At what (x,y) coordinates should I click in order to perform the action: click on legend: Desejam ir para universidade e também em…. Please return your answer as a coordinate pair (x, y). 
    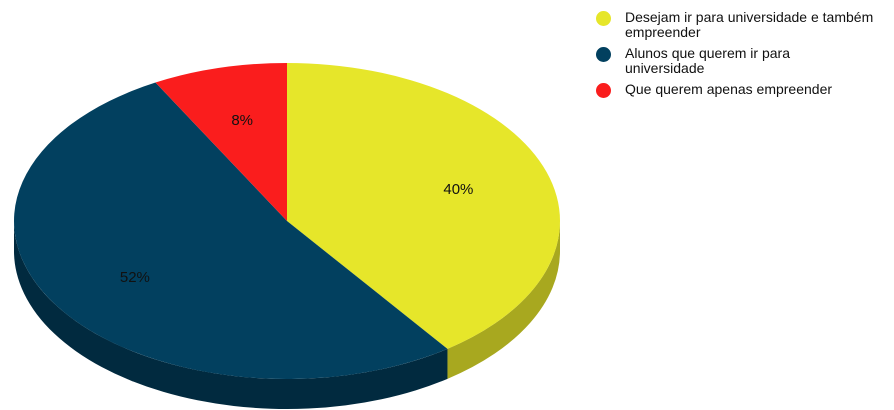
    Looking at the image, I should click on (744, 57).